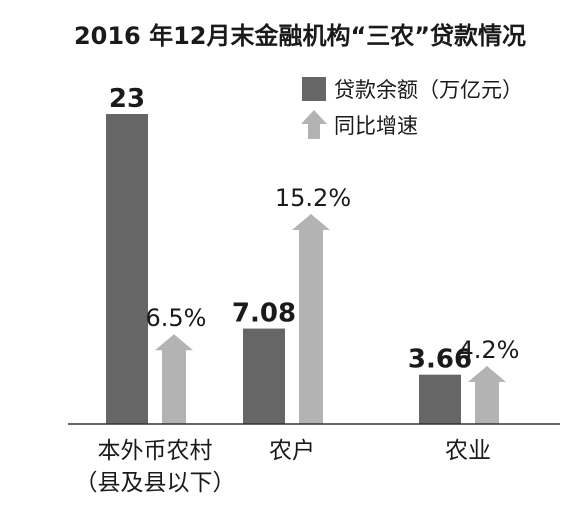  Describe the element at coordinates (292, 451) in the screenshot. I see `x-tick-label-1-0: 农户` at that location.